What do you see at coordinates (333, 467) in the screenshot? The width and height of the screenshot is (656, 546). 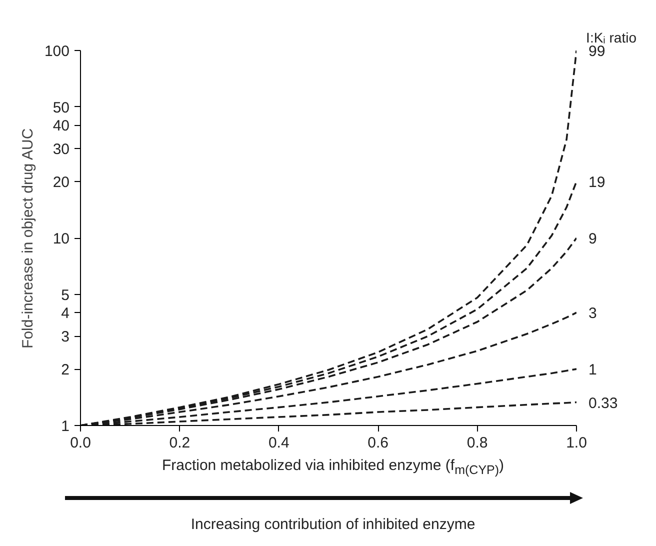 I see `x-axis-title: Fraction metabolized via inhibited enzyme (f$_{m(CYP)}$)` at bounding box center [333, 467].